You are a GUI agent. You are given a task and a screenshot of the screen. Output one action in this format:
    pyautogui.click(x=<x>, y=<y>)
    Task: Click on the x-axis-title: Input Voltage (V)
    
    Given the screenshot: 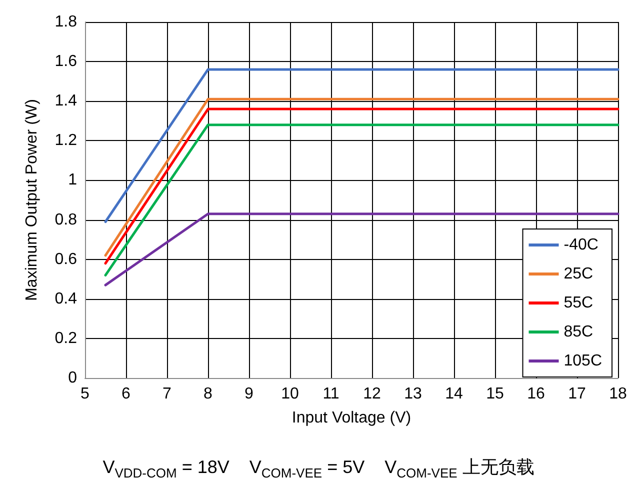 What is the action you would take?
    pyautogui.click(x=352, y=418)
    